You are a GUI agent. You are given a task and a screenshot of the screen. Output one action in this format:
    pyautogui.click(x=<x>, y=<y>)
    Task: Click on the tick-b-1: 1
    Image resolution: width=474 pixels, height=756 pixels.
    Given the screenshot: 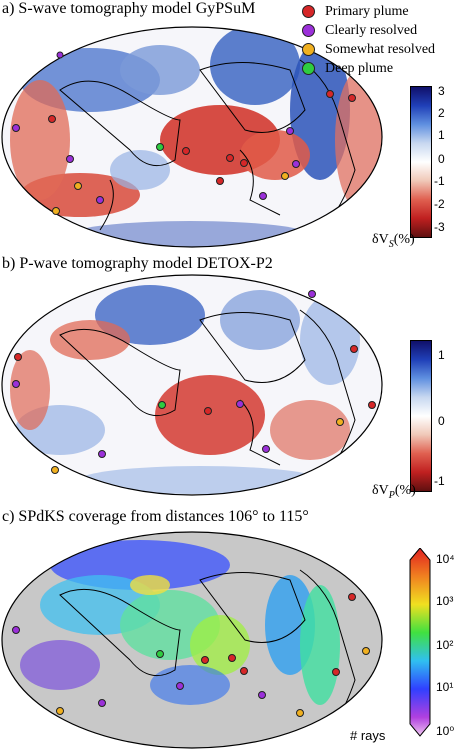 What is the action you would take?
    pyautogui.click(x=441, y=355)
    